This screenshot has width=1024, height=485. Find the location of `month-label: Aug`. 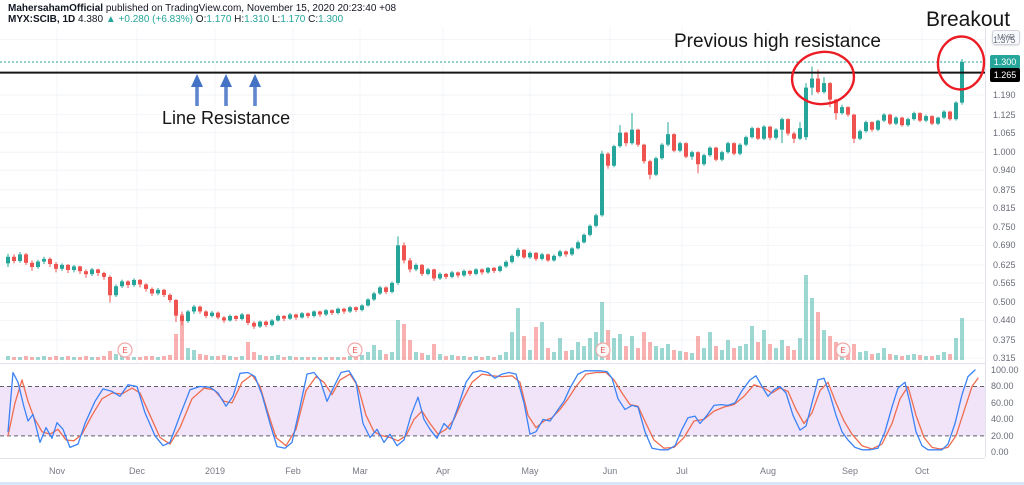

month-label: Aug is located at coordinates (768, 471).